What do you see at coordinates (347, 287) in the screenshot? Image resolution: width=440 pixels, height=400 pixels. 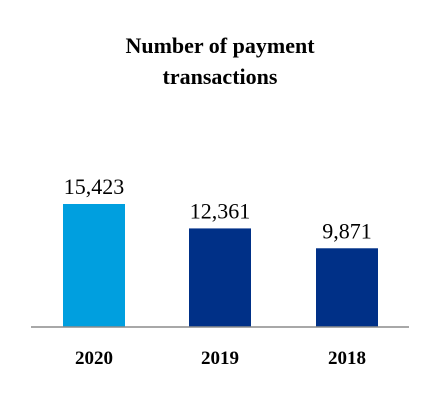 I see `bar-2018` at bounding box center [347, 287].